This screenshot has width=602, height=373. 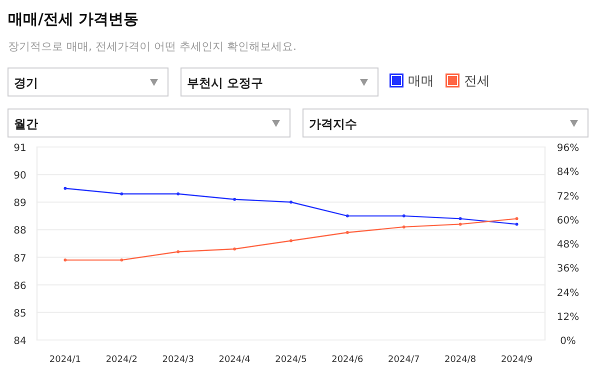 What do you see at coordinates (20, 341) in the screenshot?
I see `y-tick-label: 84` at bounding box center [20, 341].